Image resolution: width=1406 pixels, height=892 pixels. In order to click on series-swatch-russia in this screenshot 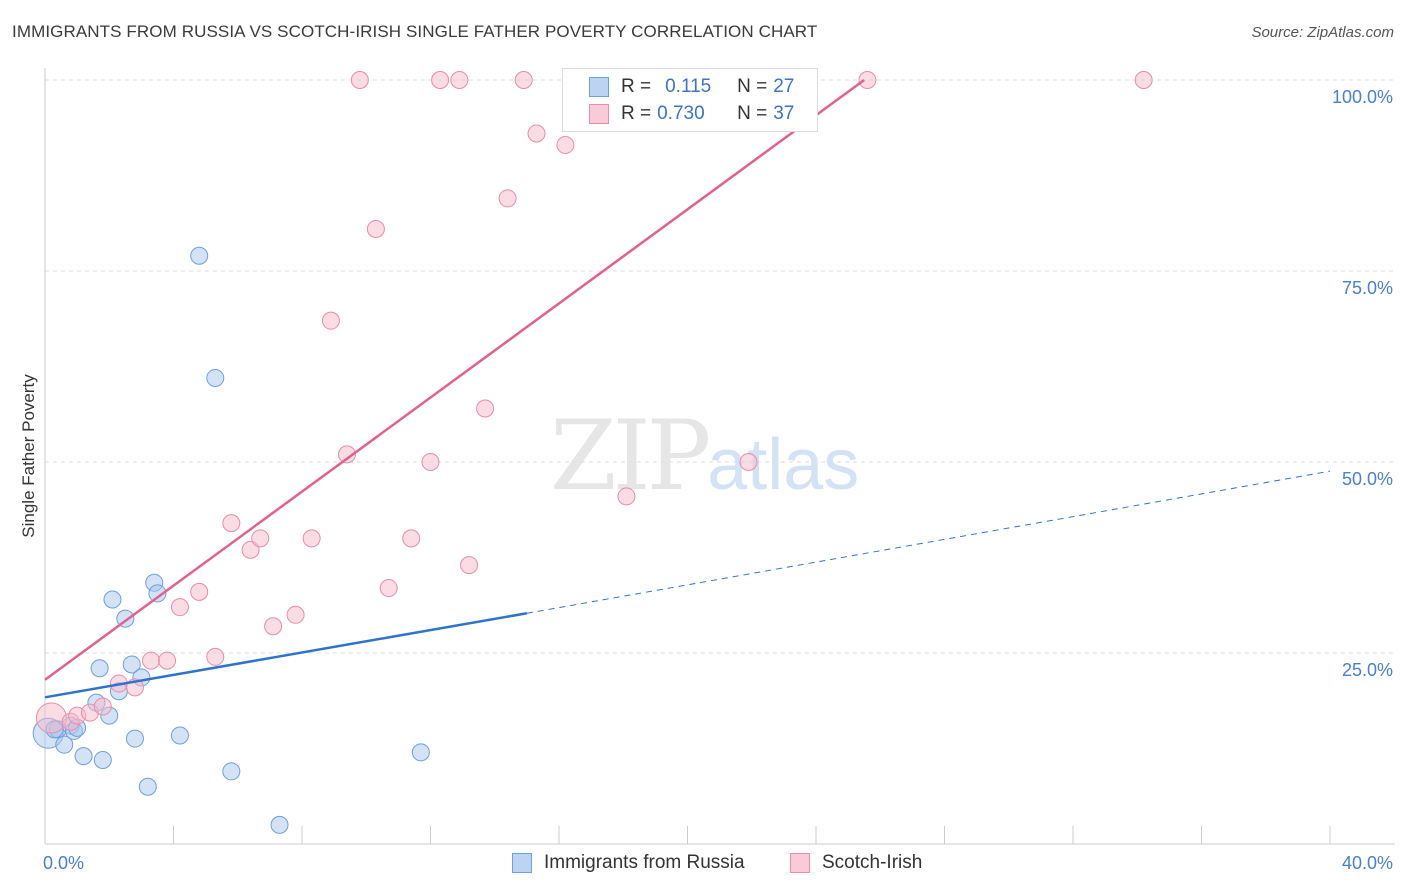, I will do `click(522, 863)`.